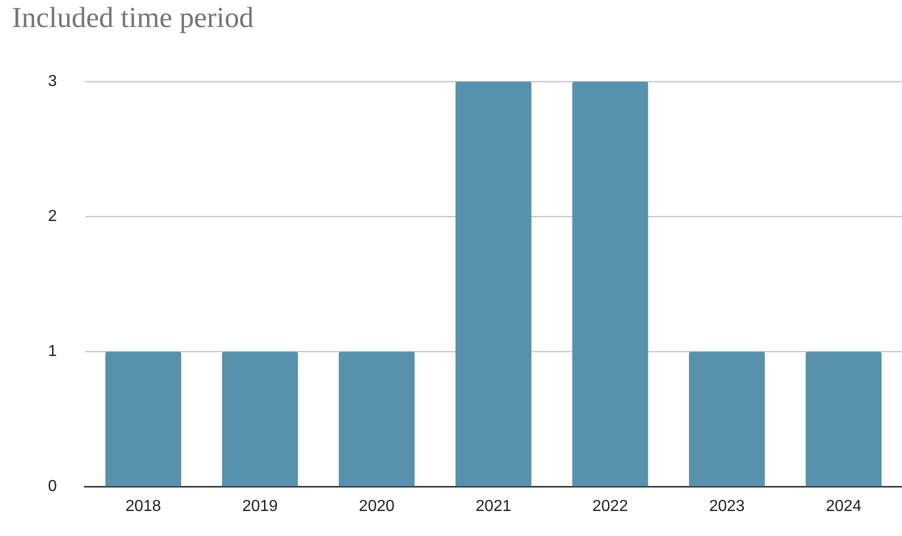 The image size is (902, 536). I want to click on x-tick-label: 2018, so click(143, 506).